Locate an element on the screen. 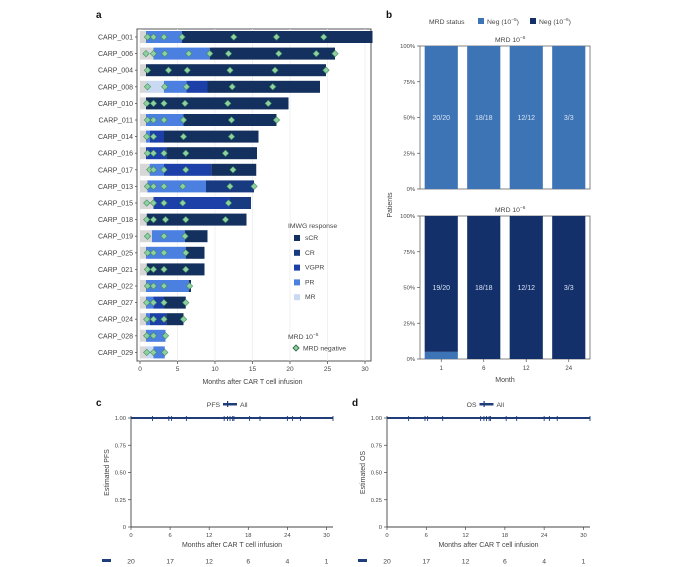 This screenshot has width=680, height=567. patient-label: CARP_025 is located at coordinates (115, 253).